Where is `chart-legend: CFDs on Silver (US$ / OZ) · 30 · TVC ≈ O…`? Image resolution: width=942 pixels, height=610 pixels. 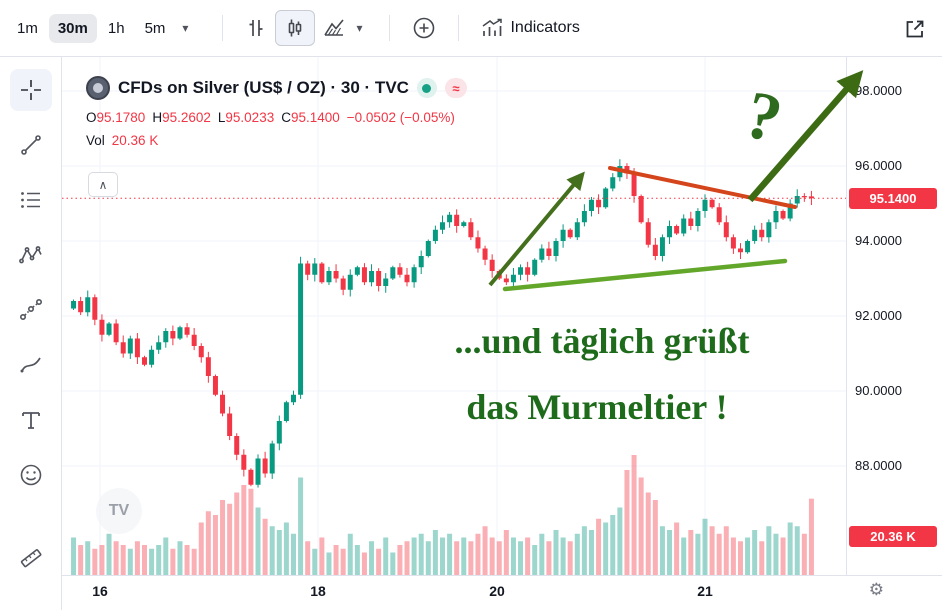
chart-legend: CFDs on Silver (US$ / OZ) · 30 · TVC ≈ O… is located at coordinates (276, 112).